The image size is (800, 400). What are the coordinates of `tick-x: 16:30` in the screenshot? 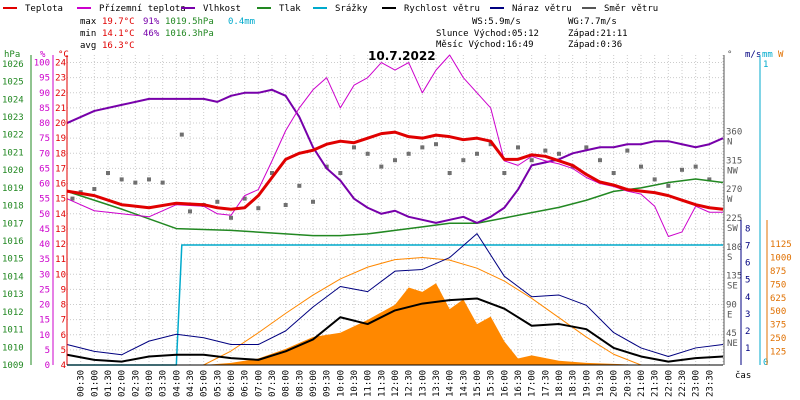 It's located at (519, 383).